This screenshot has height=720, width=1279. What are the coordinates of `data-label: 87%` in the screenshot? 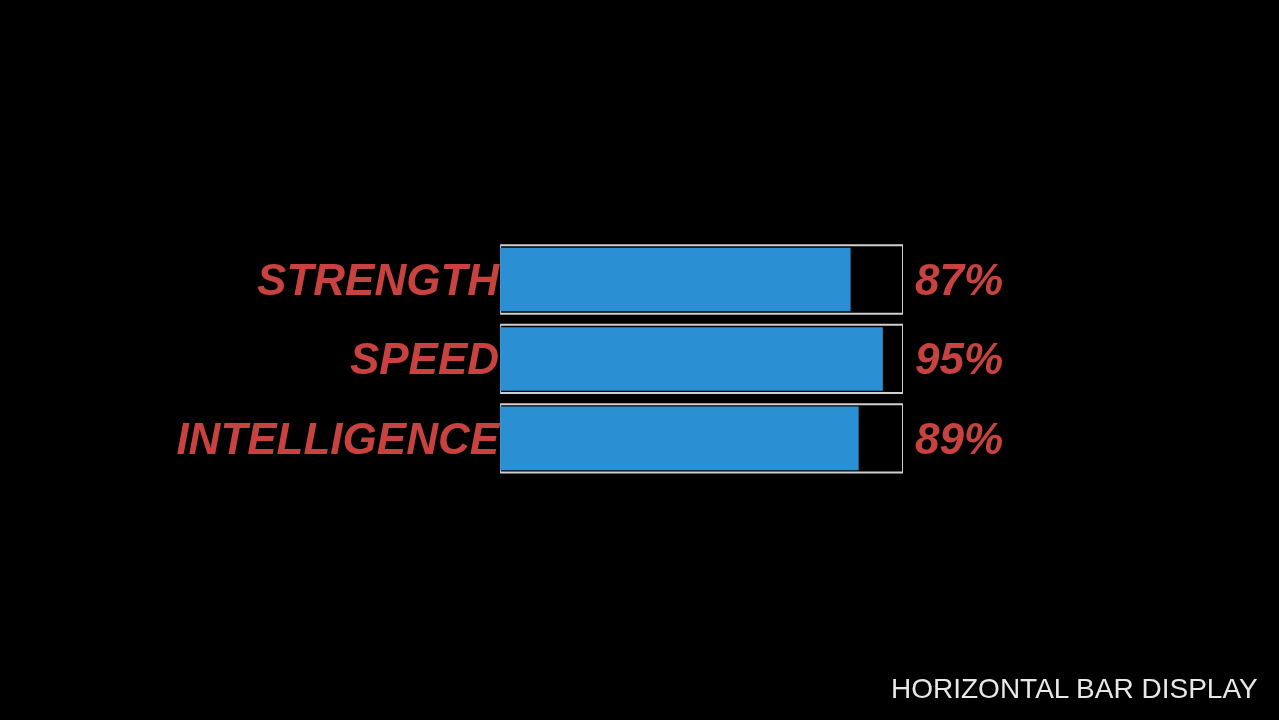 It's located at (959, 279).